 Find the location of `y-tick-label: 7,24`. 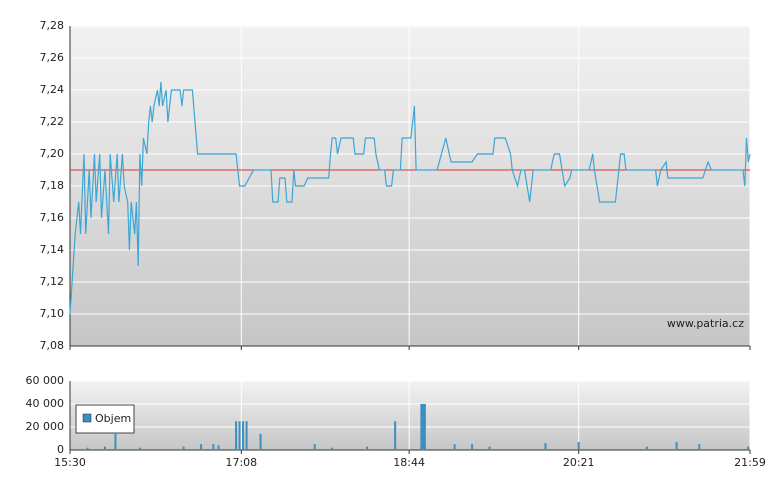

y-tick-label: 7,24 is located at coordinates (52, 89).